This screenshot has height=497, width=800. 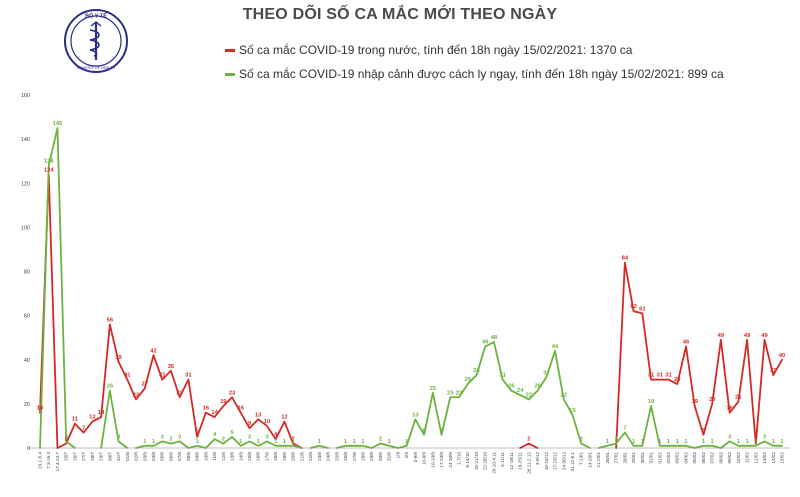 What do you see at coordinates (336, 456) in the screenshot?
I see `x-tick-label: 25/8` at bounding box center [336, 456].